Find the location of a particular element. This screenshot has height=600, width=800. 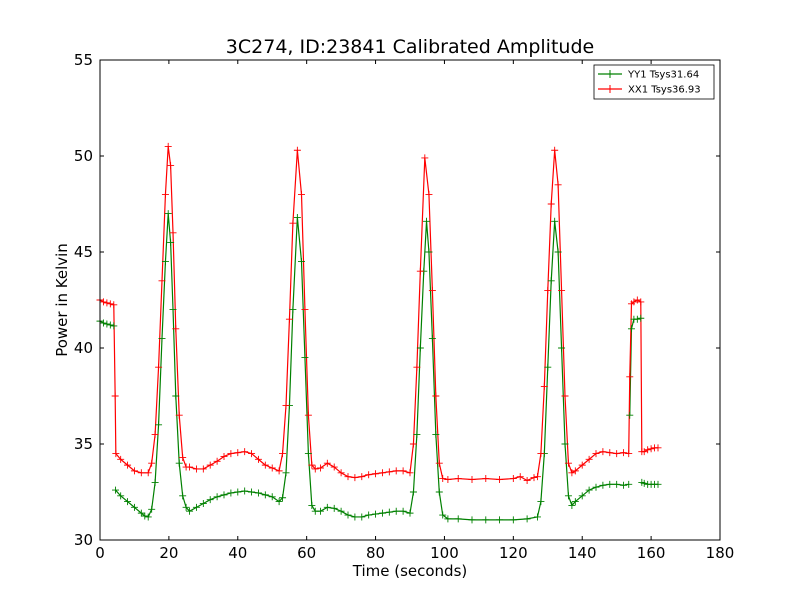

legend-marker-yy1 is located at coordinates (610, 74).